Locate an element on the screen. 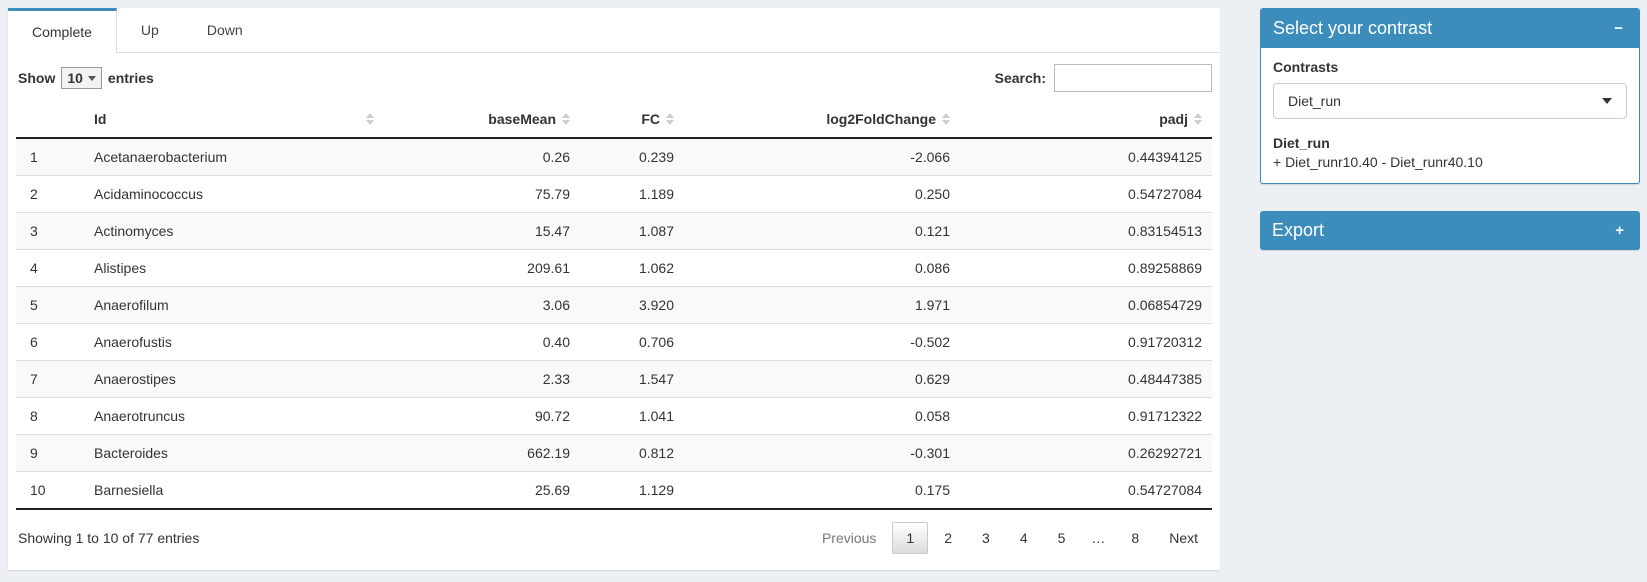 The height and width of the screenshot is (582, 1647). table-row: 7 Anaerostipes 2.33 1.547 0.629 0.48447385 is located at coordinates (614, 379).